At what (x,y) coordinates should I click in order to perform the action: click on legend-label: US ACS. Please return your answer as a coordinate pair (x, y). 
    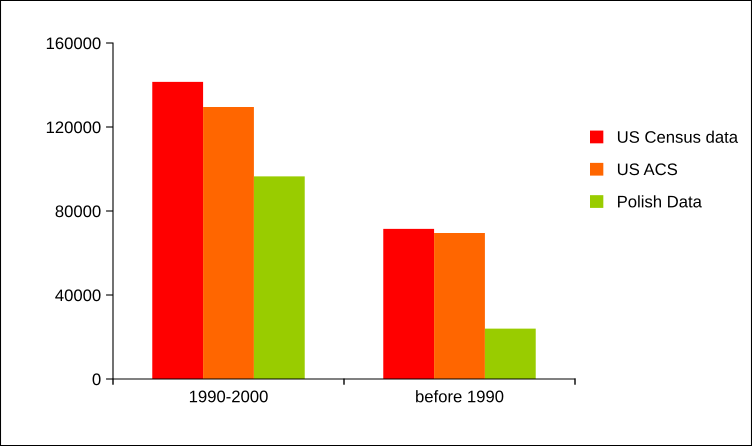
    Looking at the image, I should click on (648, 169).